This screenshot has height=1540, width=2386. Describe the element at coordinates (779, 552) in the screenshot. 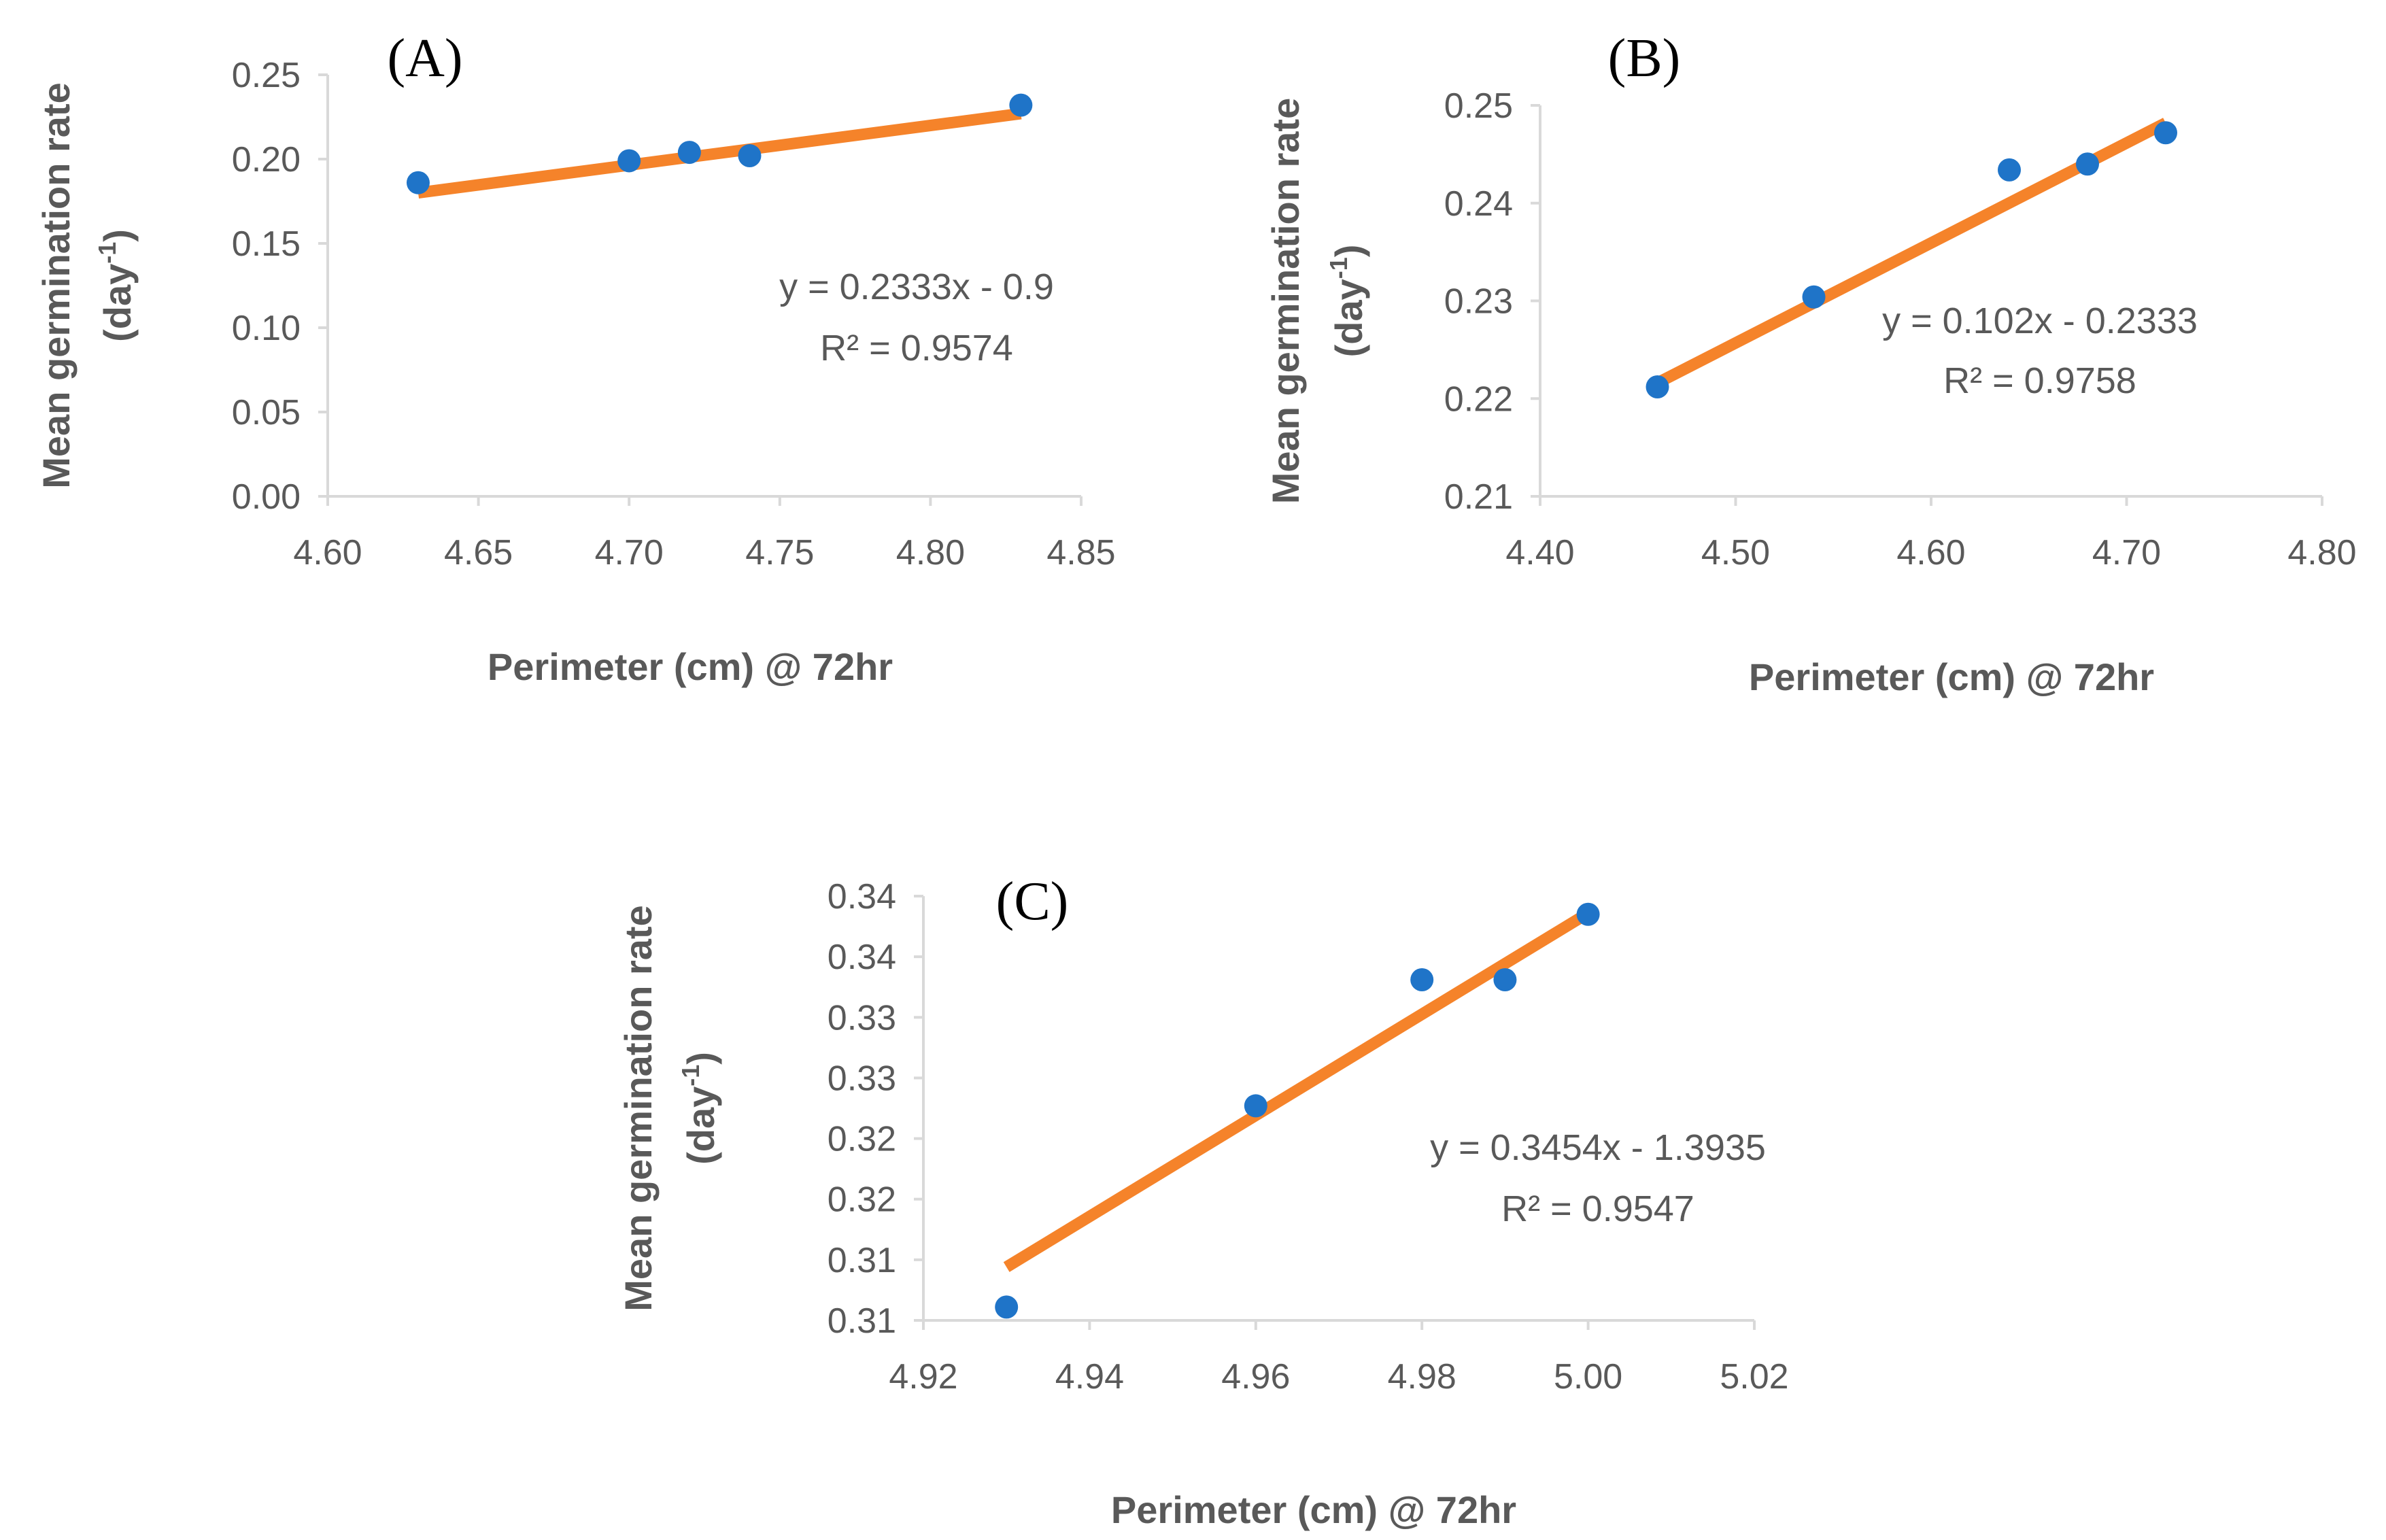

I see `x-tick-label: 4.75` at that location.